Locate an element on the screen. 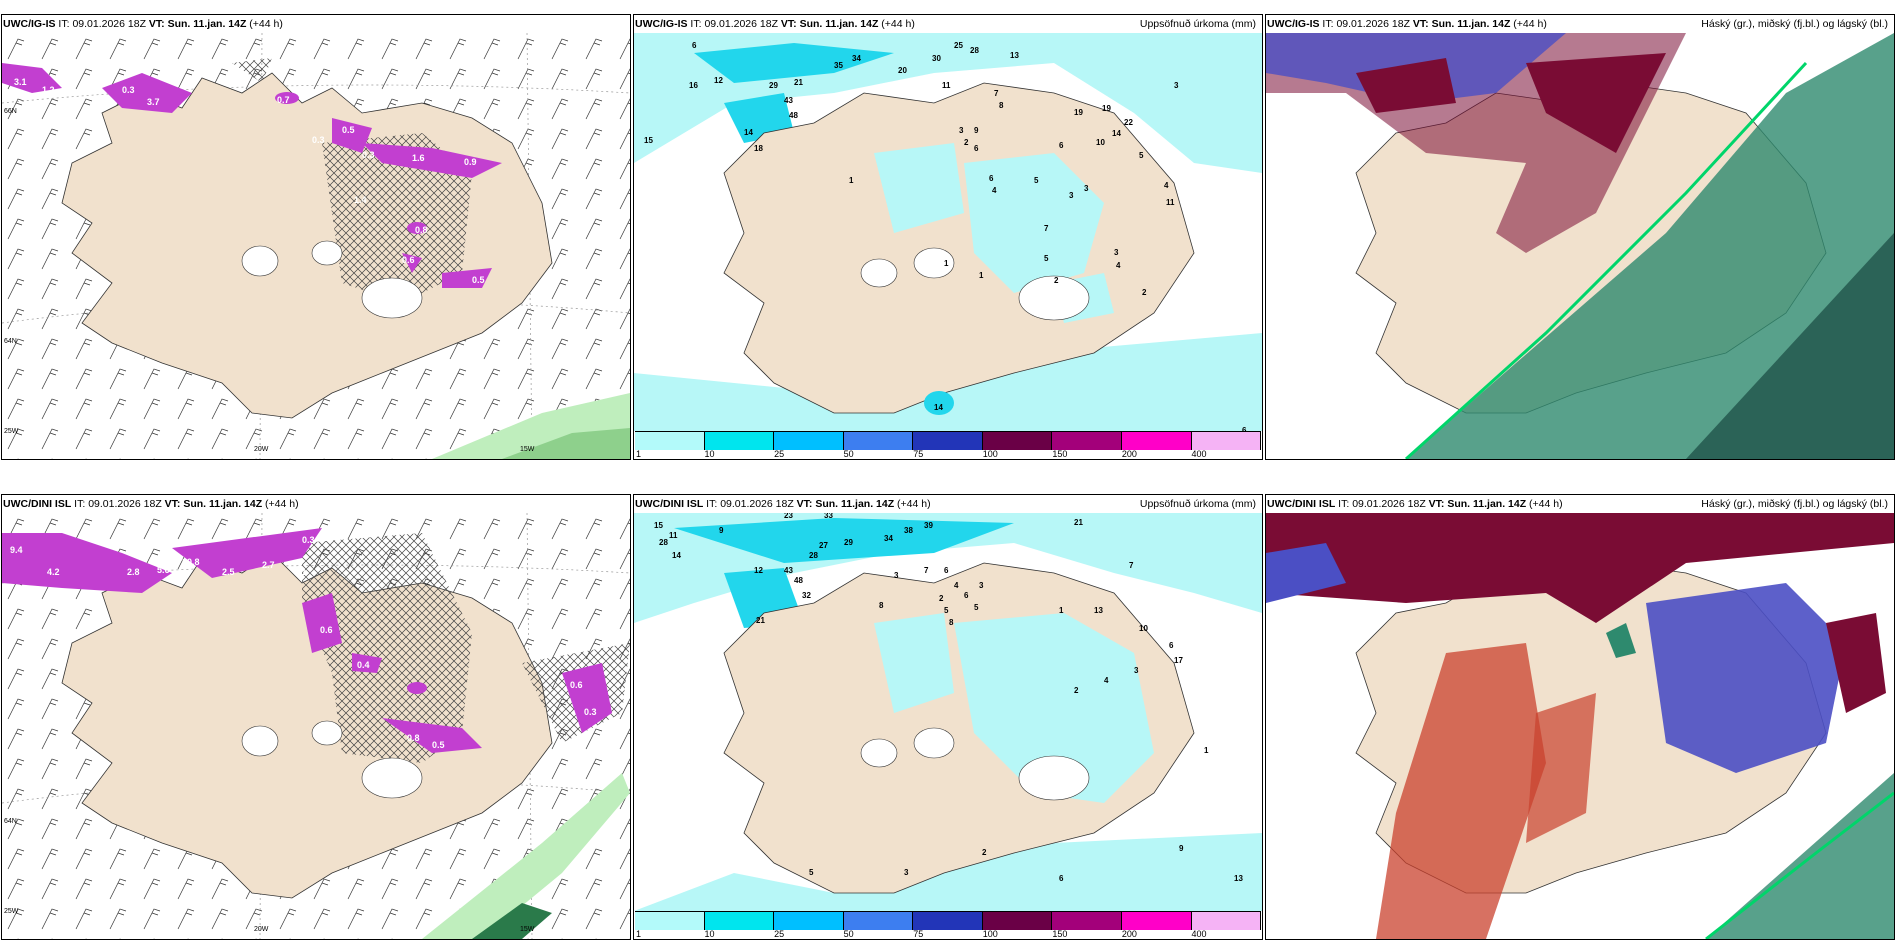 The height and width of the screenshot is (950, 1900). svg-text: 21 is located at coordinates (798, 82).